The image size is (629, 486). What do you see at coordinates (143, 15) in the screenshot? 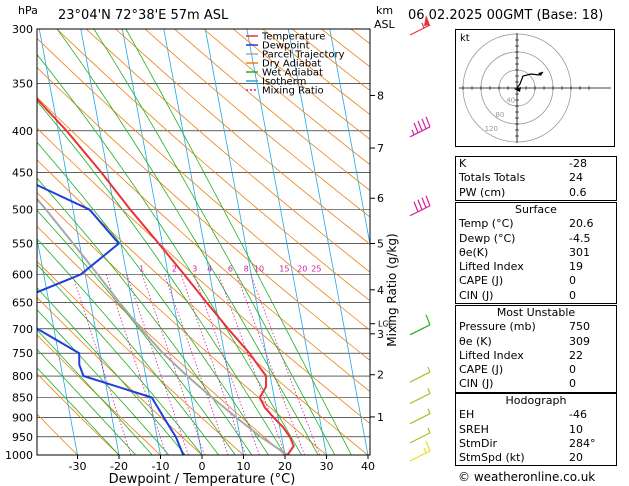
I see `location-title: 23°04'N 72°38'E 57m ASL` at bounding box center [143, 15].